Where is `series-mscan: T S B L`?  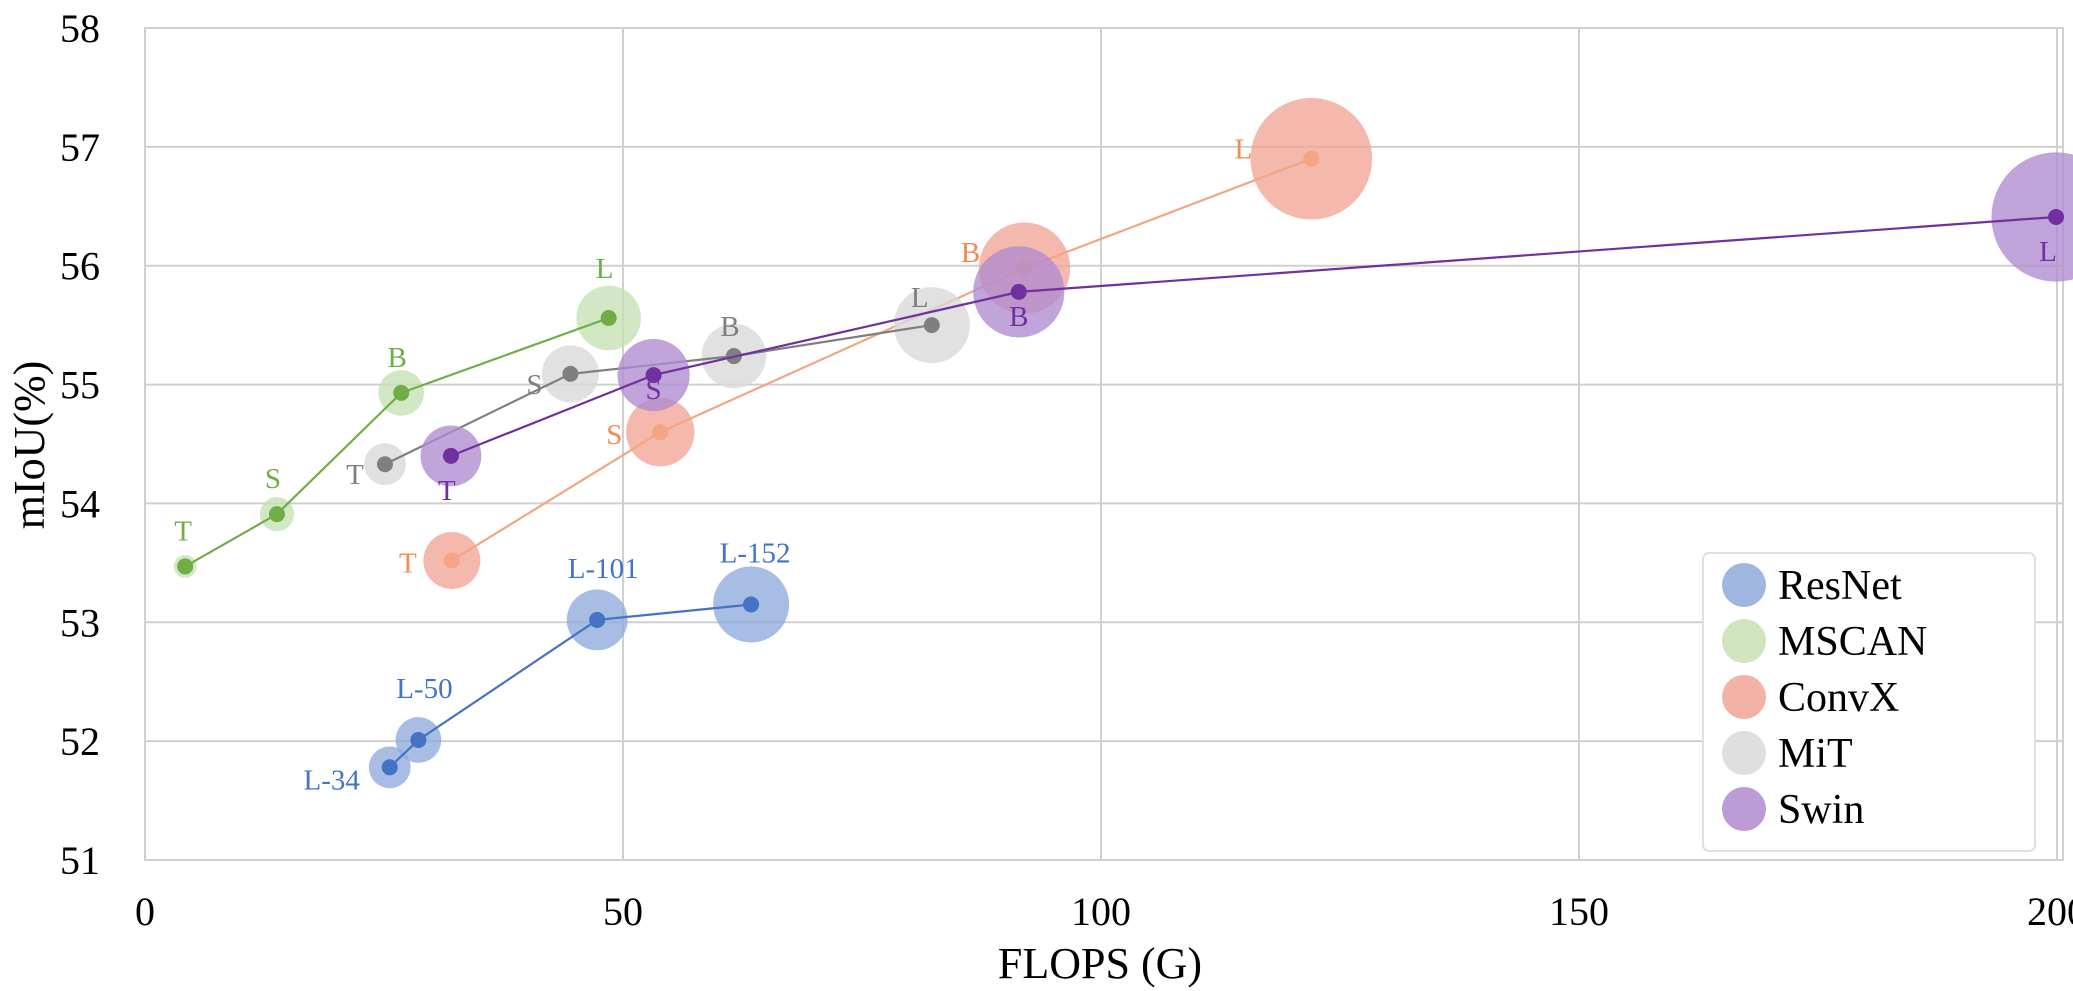 series-mscan: T S B L is located at coordinates (407, 415).